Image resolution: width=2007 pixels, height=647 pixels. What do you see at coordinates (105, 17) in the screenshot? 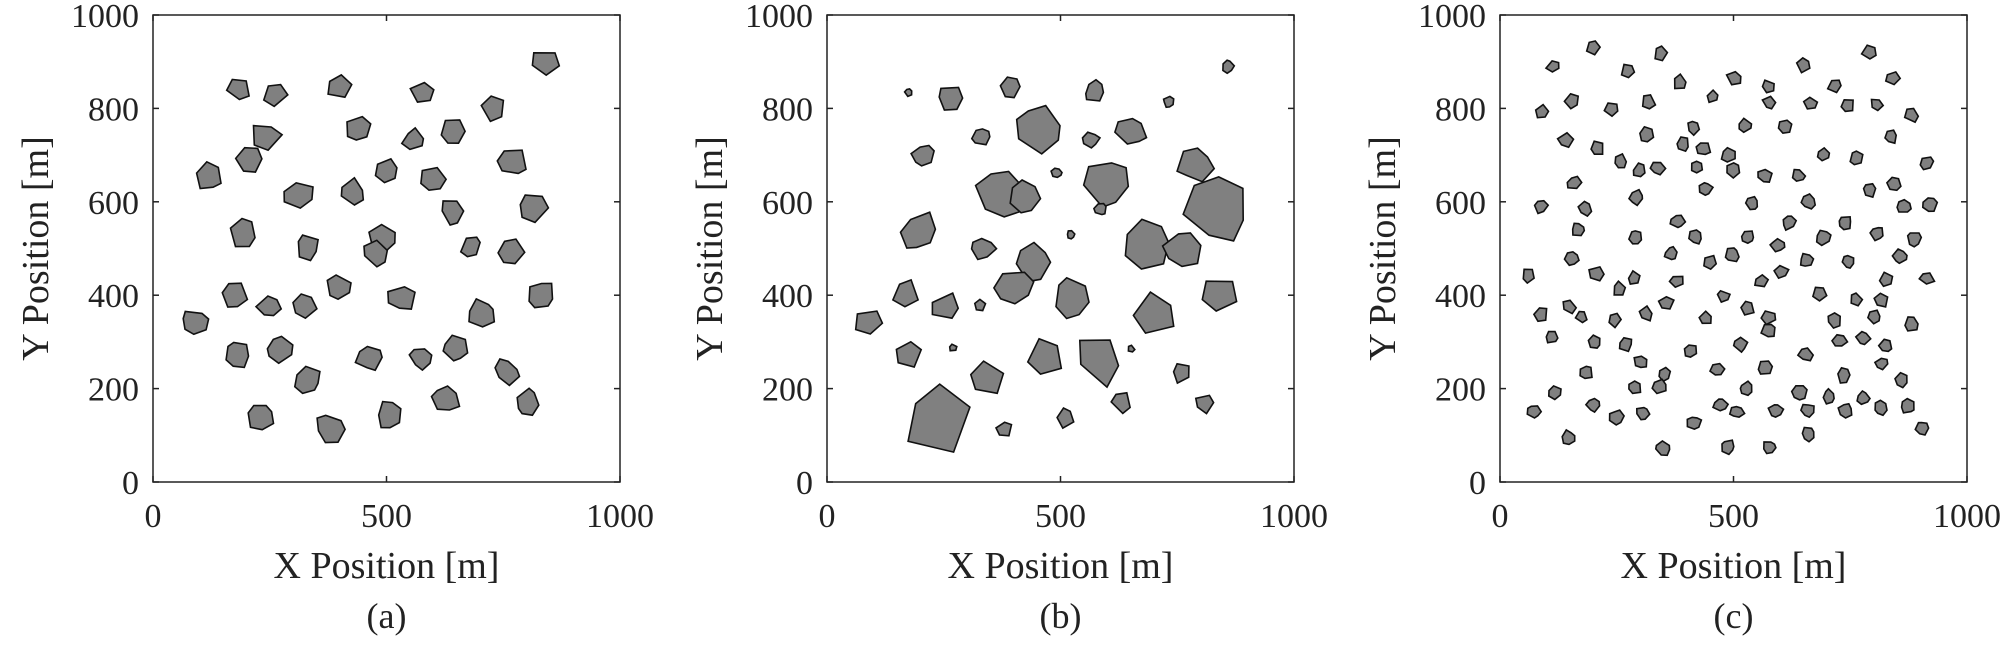
I see `y-tick-label: 1000` at bounding box center [105, 17].